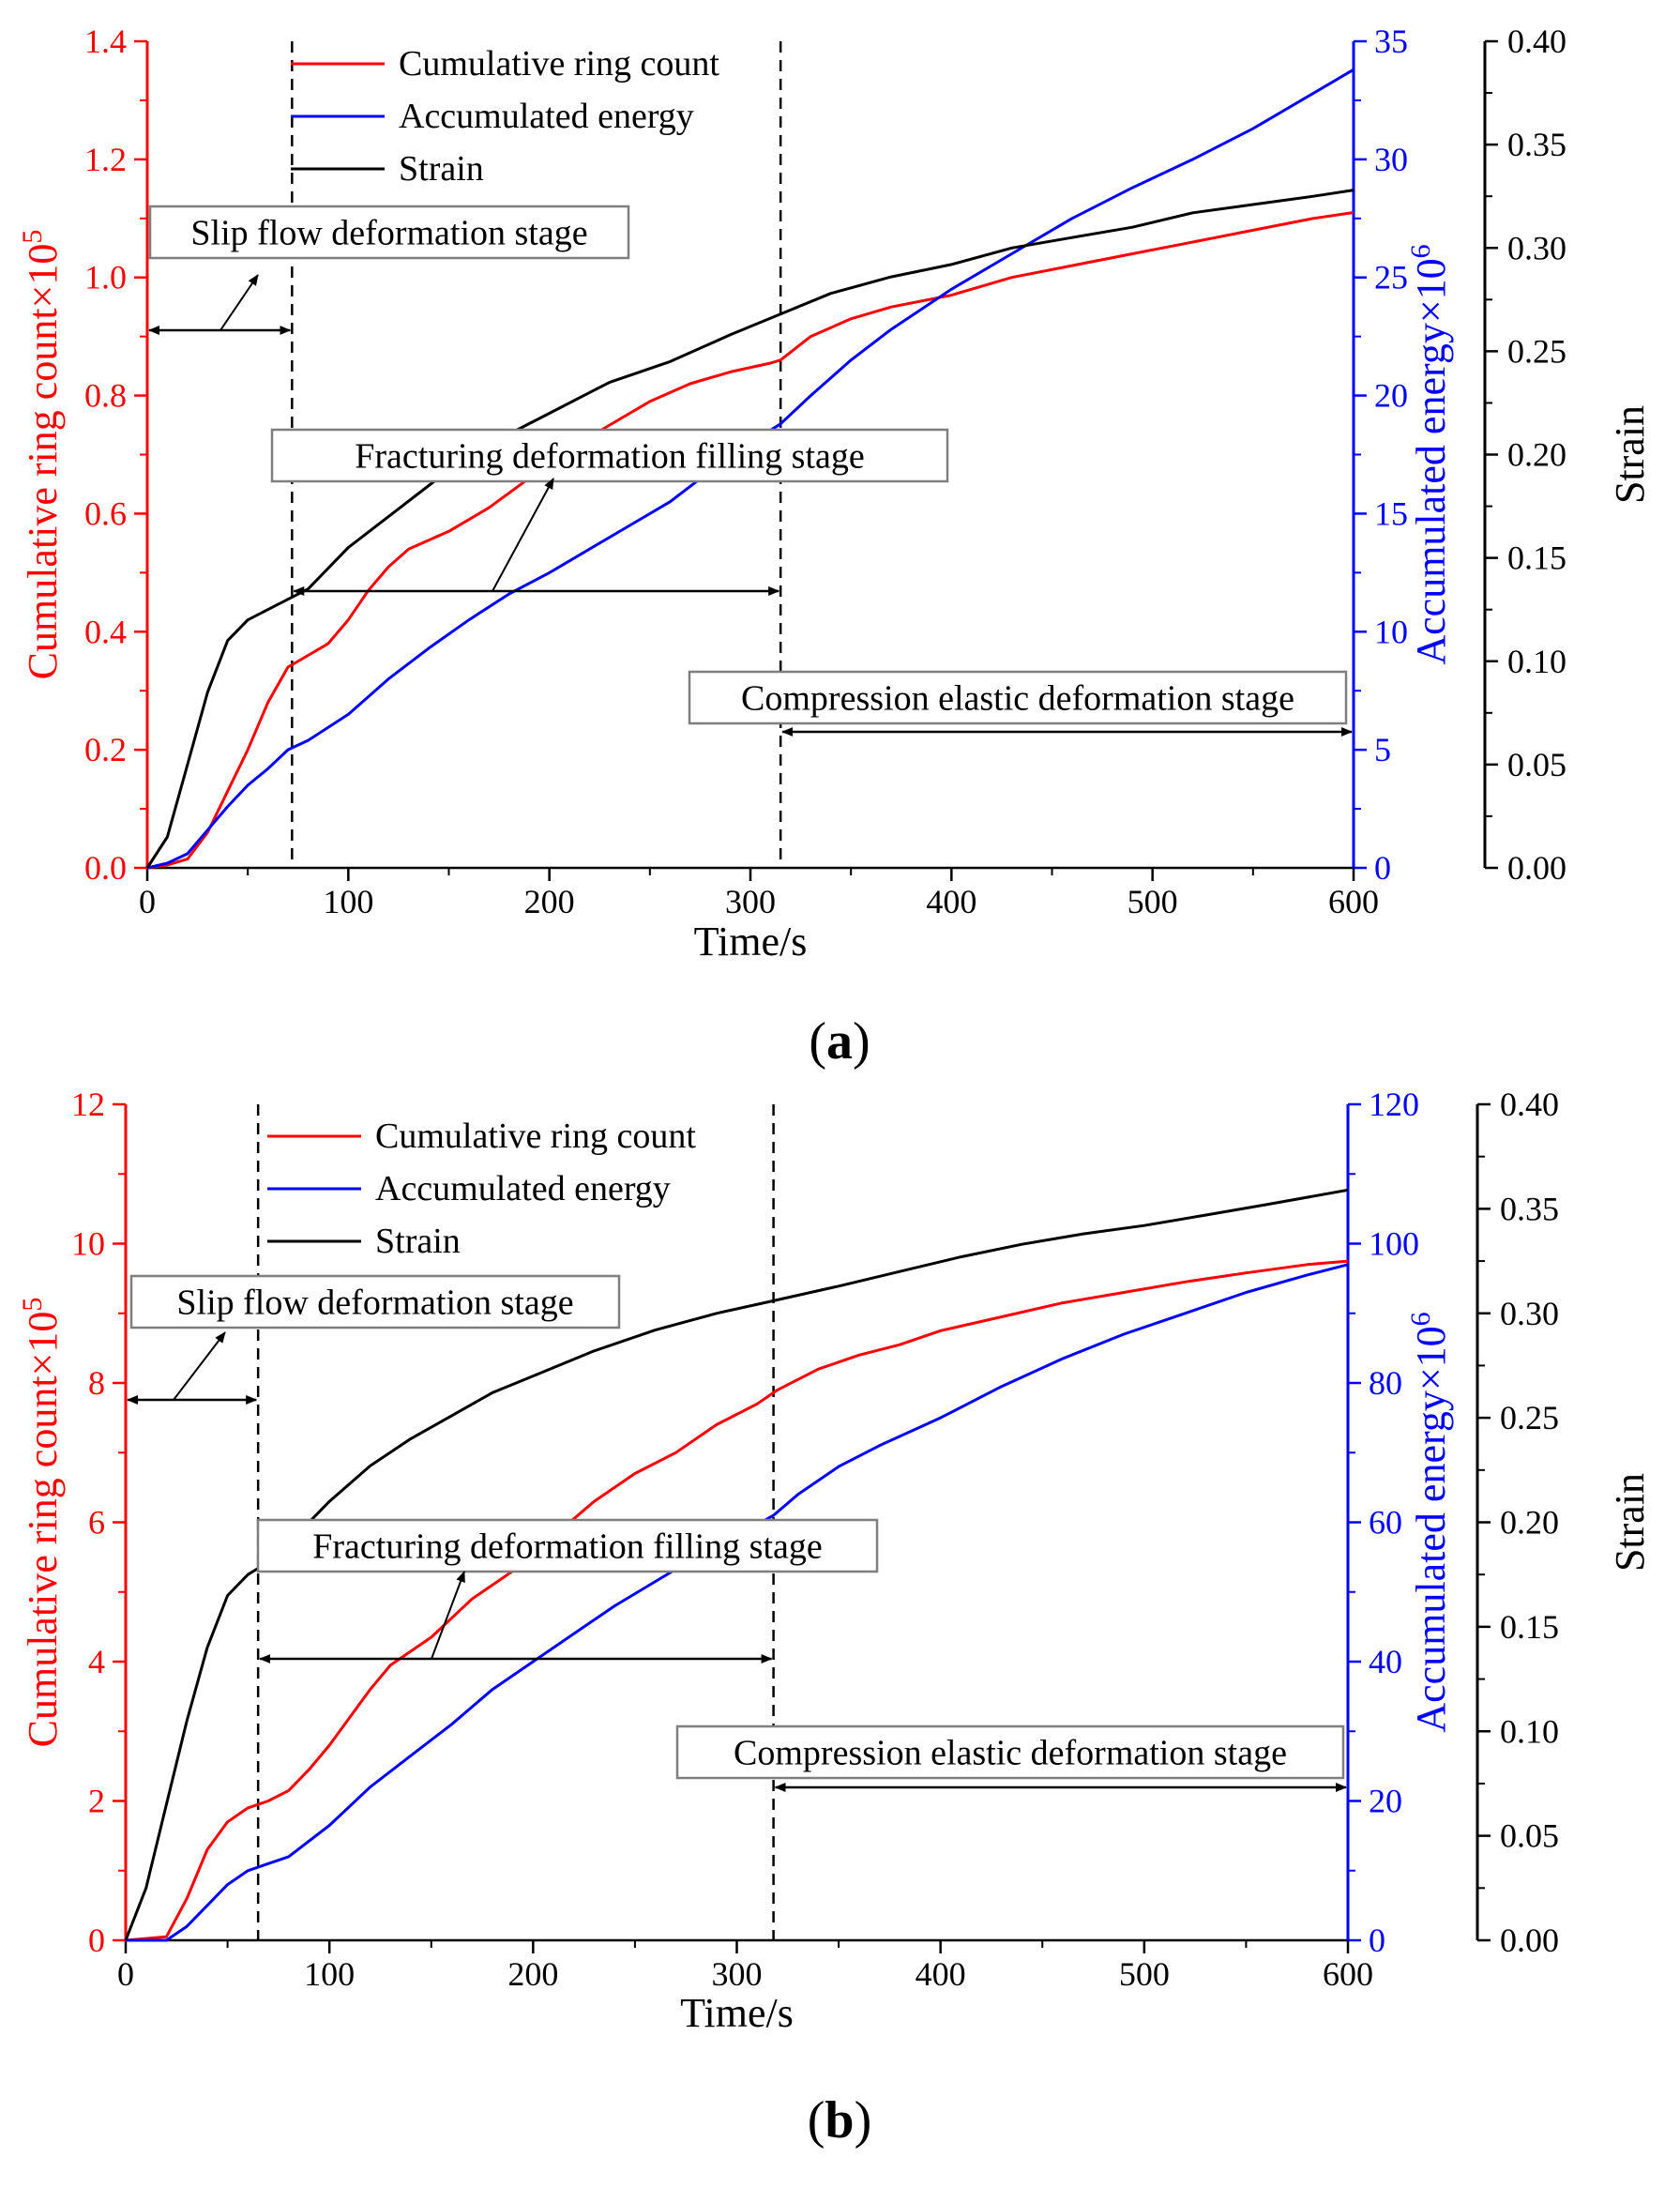 The height and width of the screenshot is (2203, 1680). What do you see at coordinates (105, 513) in the screenshot?
I see `left-y-tick-label: 0.6` at bounding box center [105, 513].